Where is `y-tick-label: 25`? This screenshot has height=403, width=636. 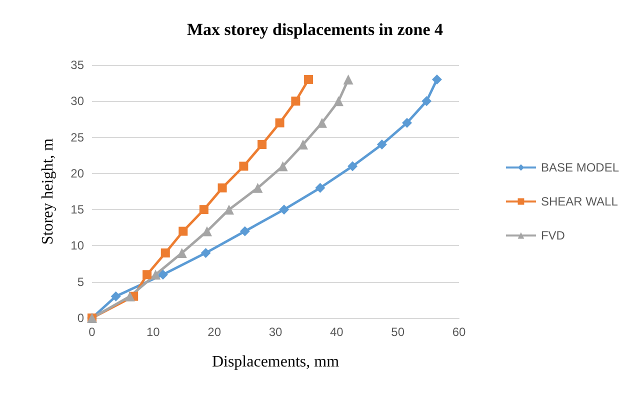 y-tick-label: 25 is located at coordinates (77, 137).